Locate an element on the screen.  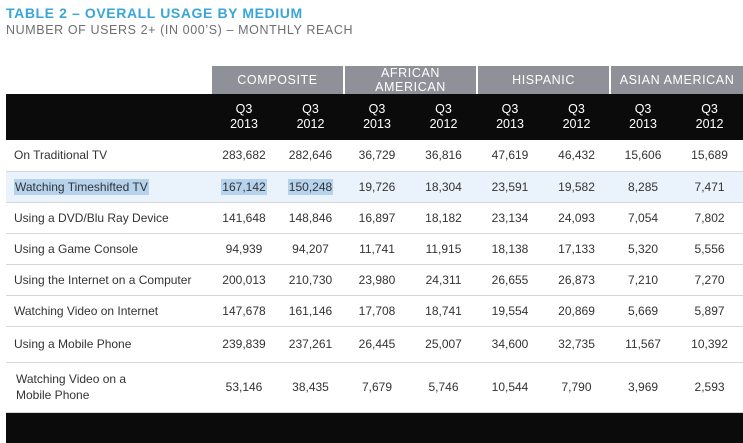
table-cell: 7,270 is located at coordinates (709, 280).